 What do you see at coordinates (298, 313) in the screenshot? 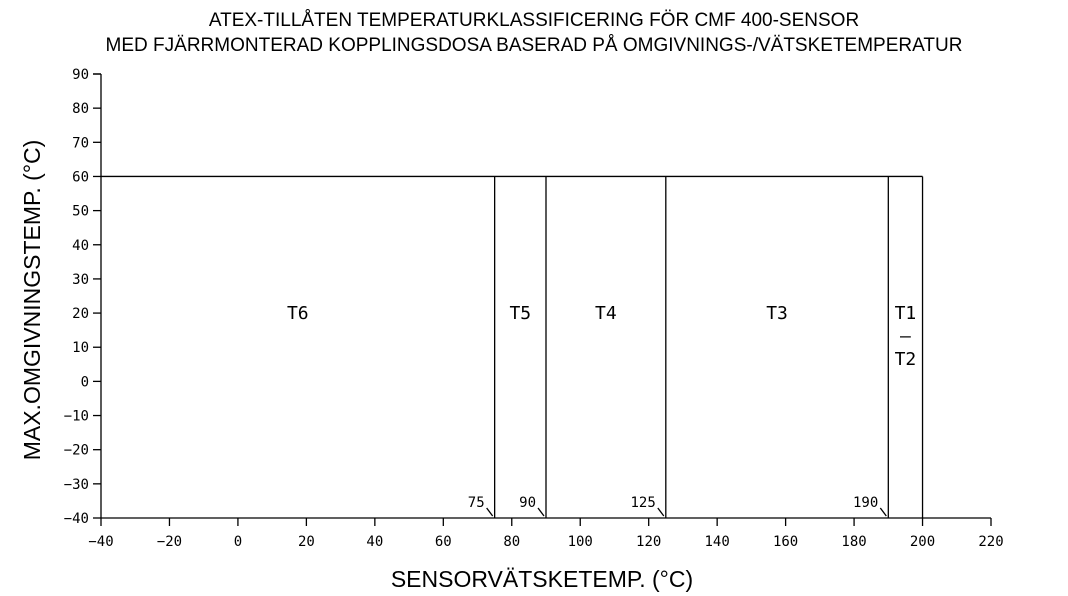
I see `zone-label: T6` at bounding box center [298, 313].